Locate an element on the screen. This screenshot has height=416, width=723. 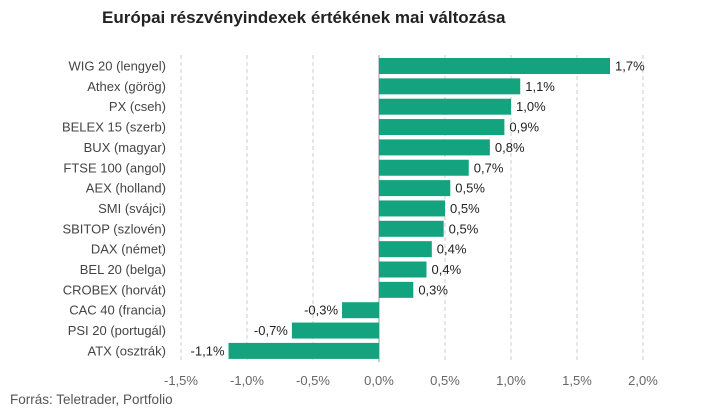
x-tick-label: 0,5% is located at coordinates (445, 380).